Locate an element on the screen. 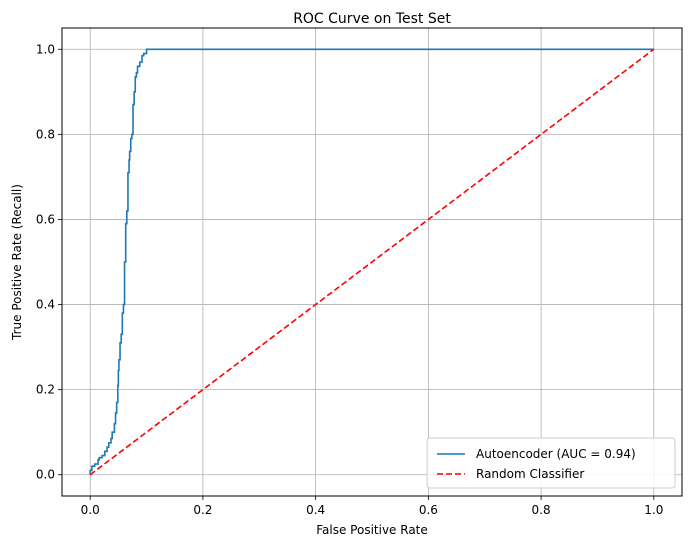 Image resolution: width=691 pixels, height=547 pixels. legend-box is located at coordinates (551, 463).